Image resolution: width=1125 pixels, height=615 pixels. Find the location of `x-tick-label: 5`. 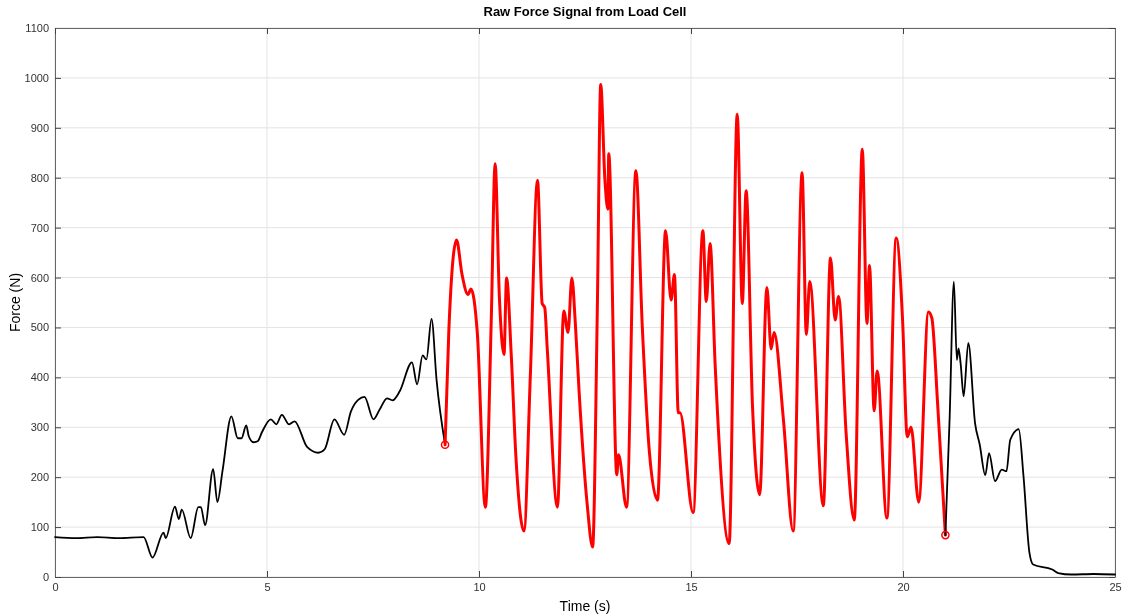

x-tick-label: 5 is located at coordinates (267, 586).